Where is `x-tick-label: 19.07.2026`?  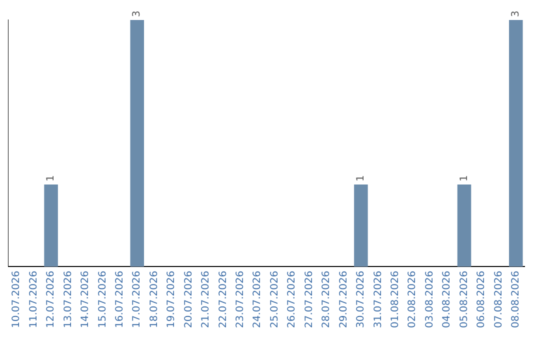
x-tick-label: 19.07.2026 is located at coordinates (172, 299).